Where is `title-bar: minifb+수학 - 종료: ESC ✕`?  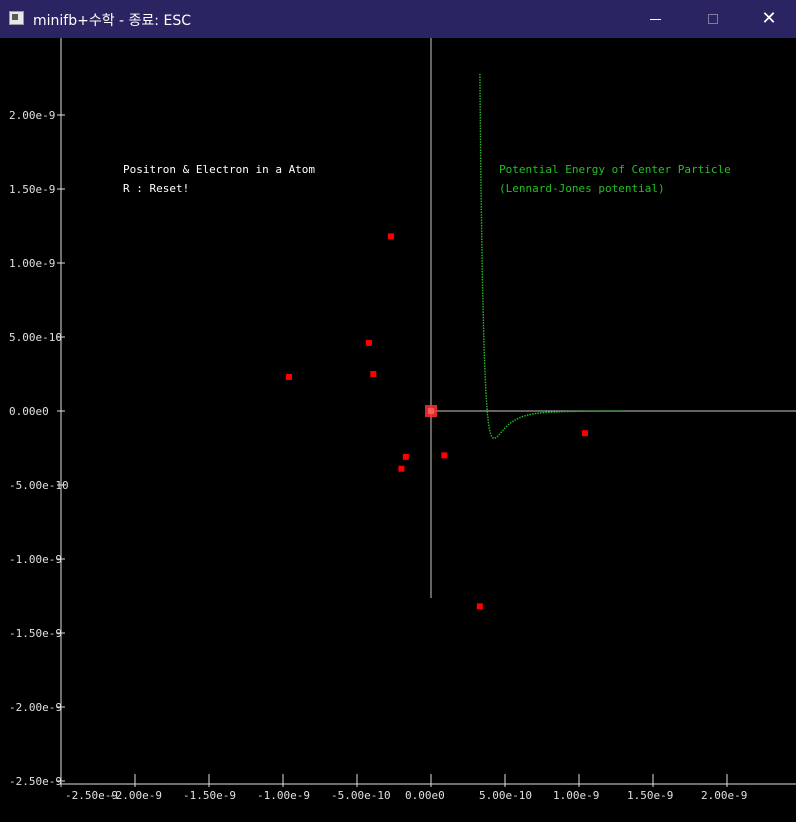
title-bar: minifb+수학 - 종료: ESC ✕ is located at coordinates (398, 19).